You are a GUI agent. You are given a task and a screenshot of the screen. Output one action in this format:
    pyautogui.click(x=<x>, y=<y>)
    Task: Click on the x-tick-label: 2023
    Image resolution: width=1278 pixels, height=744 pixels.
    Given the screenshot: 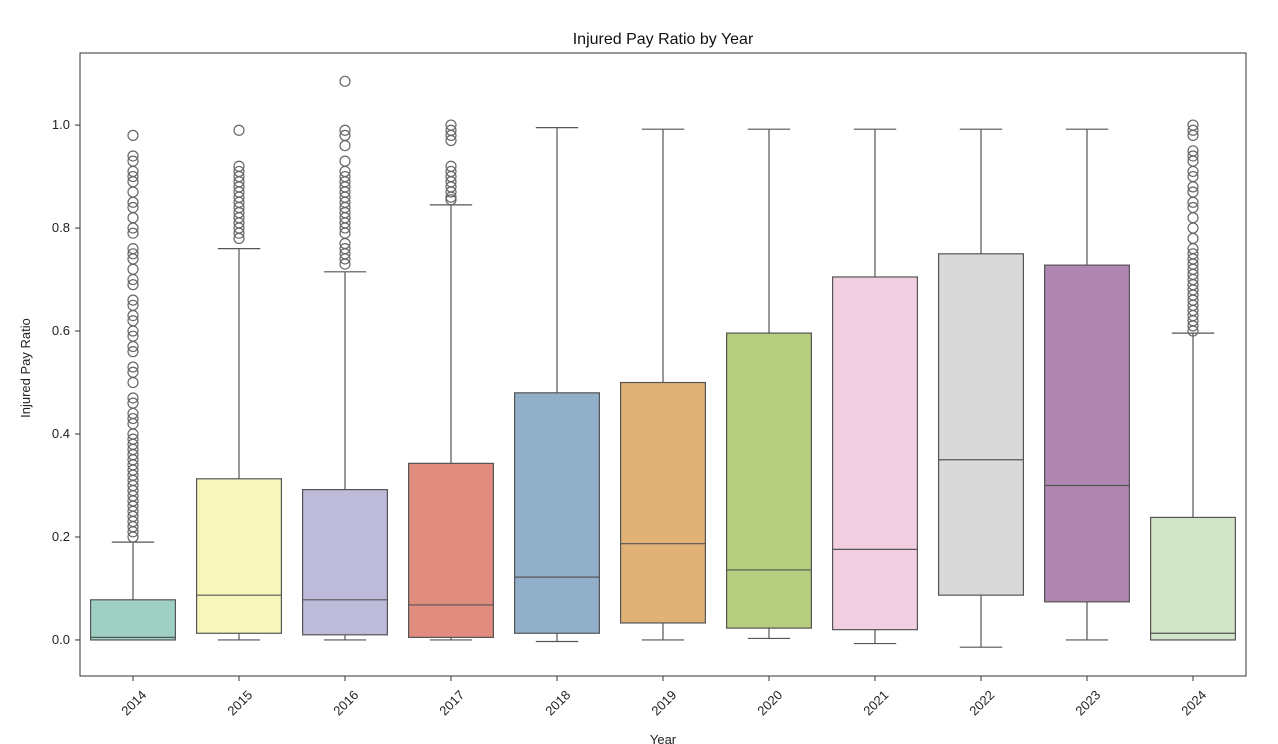 What is the action you would take?
    pyautogui.click(x=1087, y=702)
    